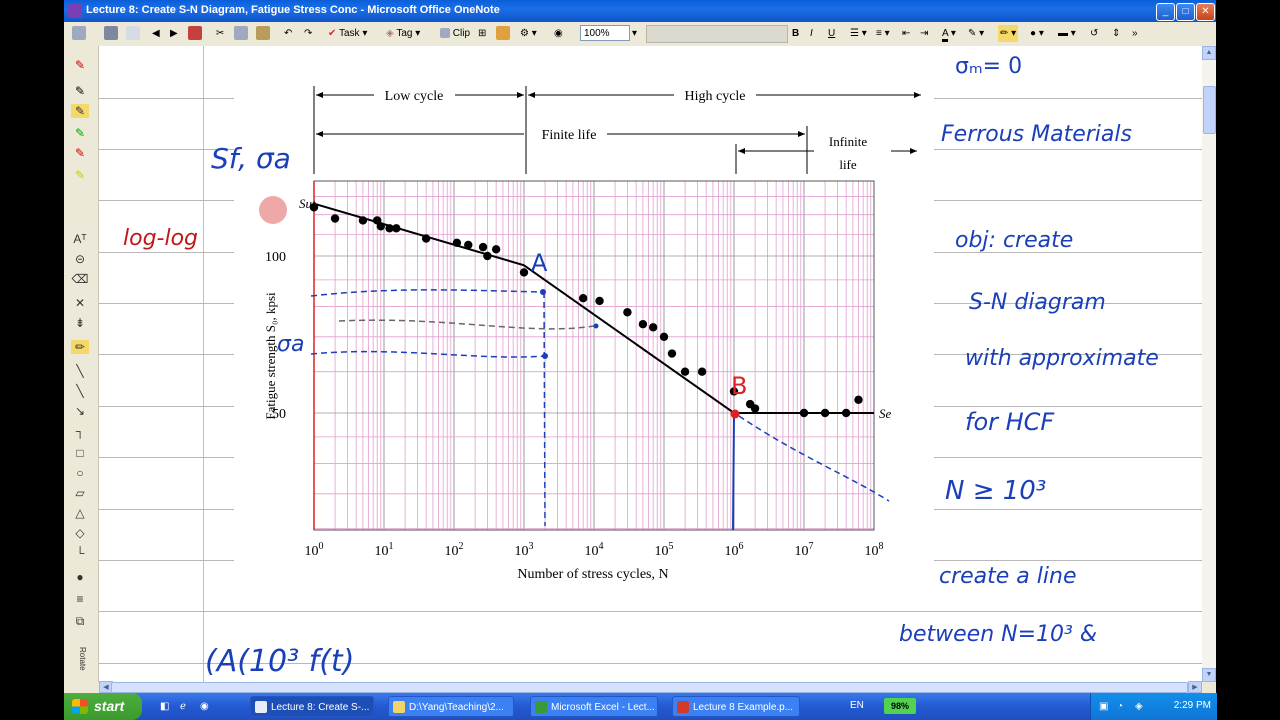  What do you see at coordinates (111, 33) in the screenshot?
I see `pen-icon` at bounding box center [111, 33].